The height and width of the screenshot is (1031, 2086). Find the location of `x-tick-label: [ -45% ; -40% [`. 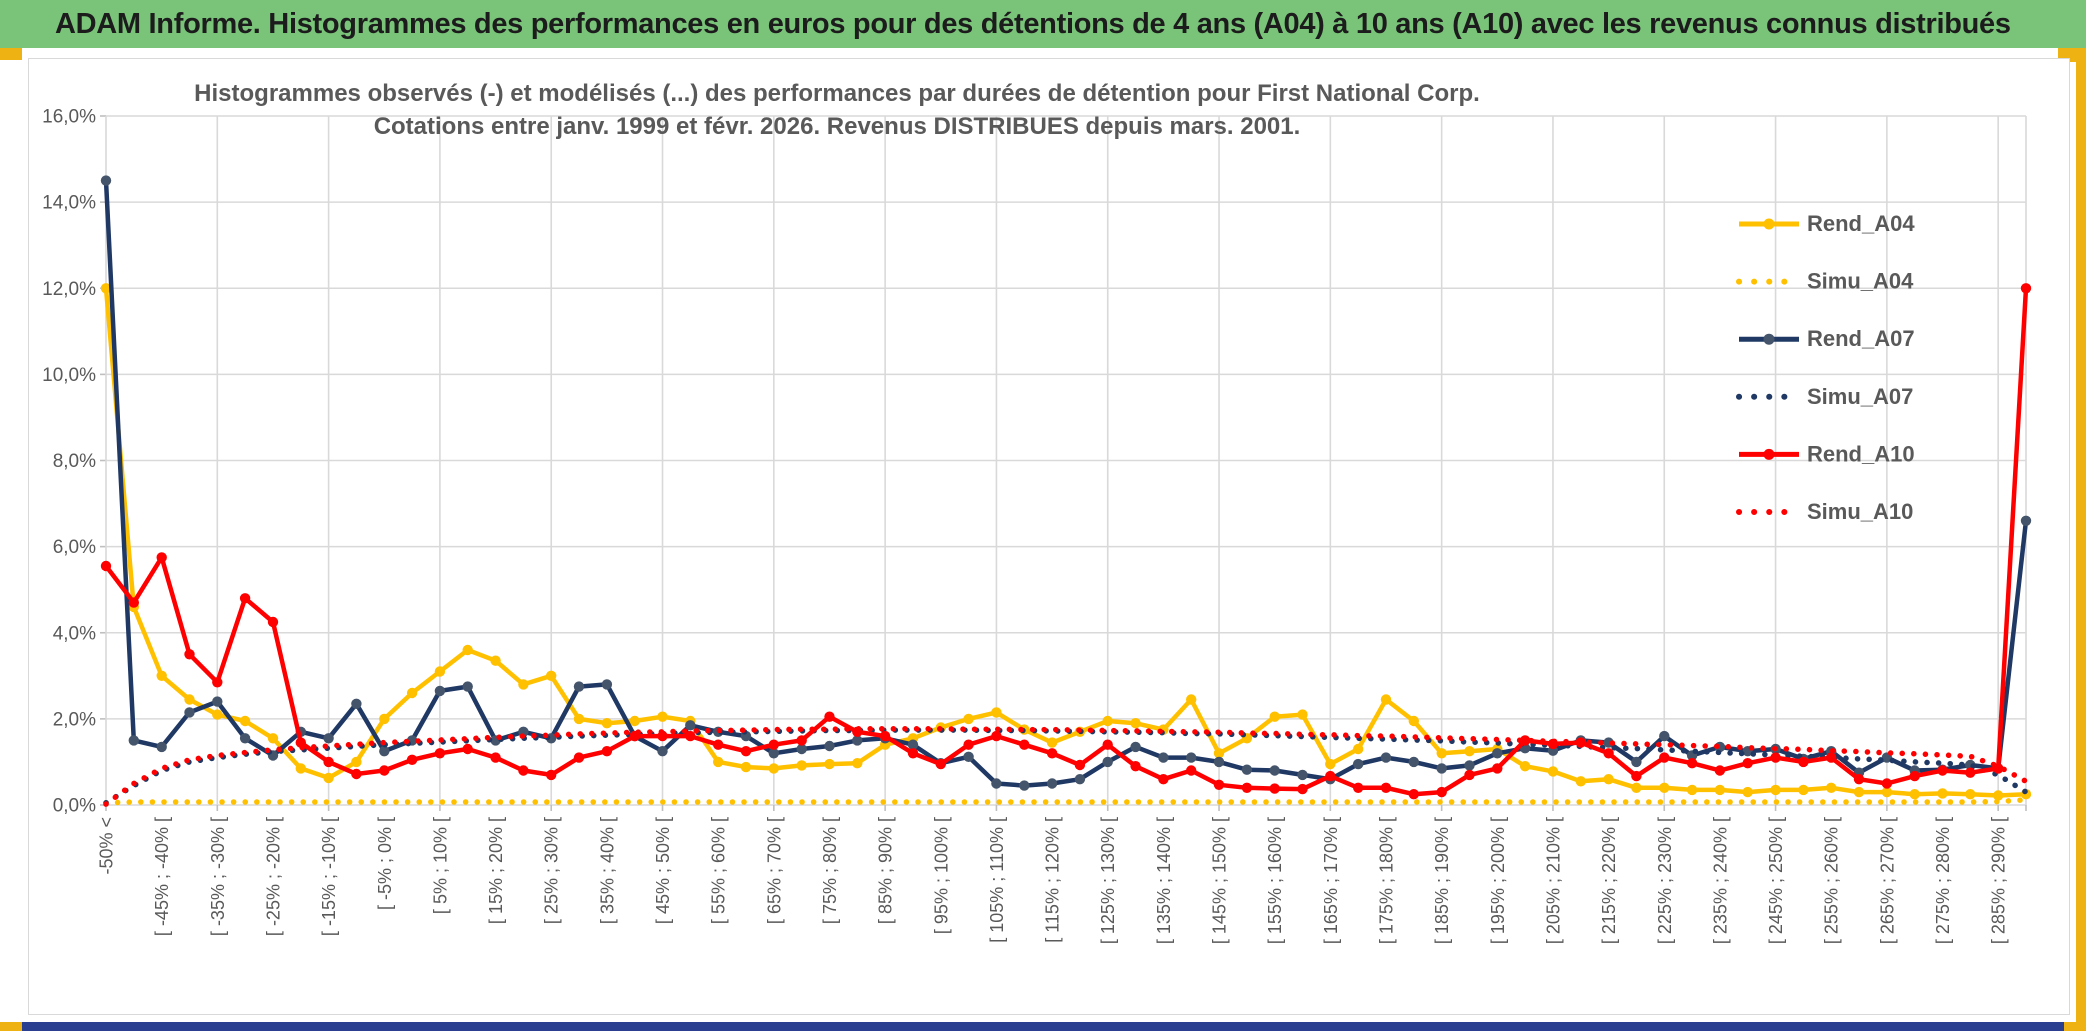

x-tick-label: [ -45% ; -40% [ is located at coordinates (162, 876).